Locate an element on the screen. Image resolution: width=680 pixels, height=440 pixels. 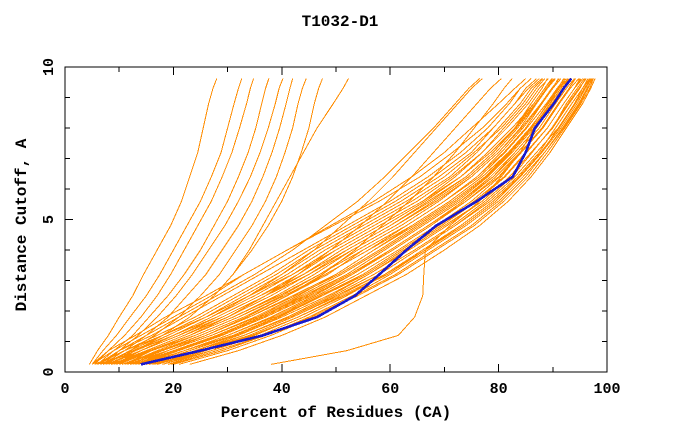
y-tick-label: 0 is located at coordinates (49, 371).